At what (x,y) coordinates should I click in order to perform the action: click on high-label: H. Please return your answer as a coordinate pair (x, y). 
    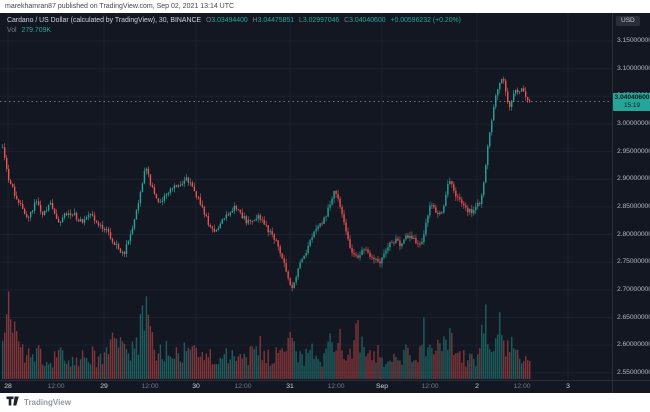
    Looking at the image, I should click on (255, 20).